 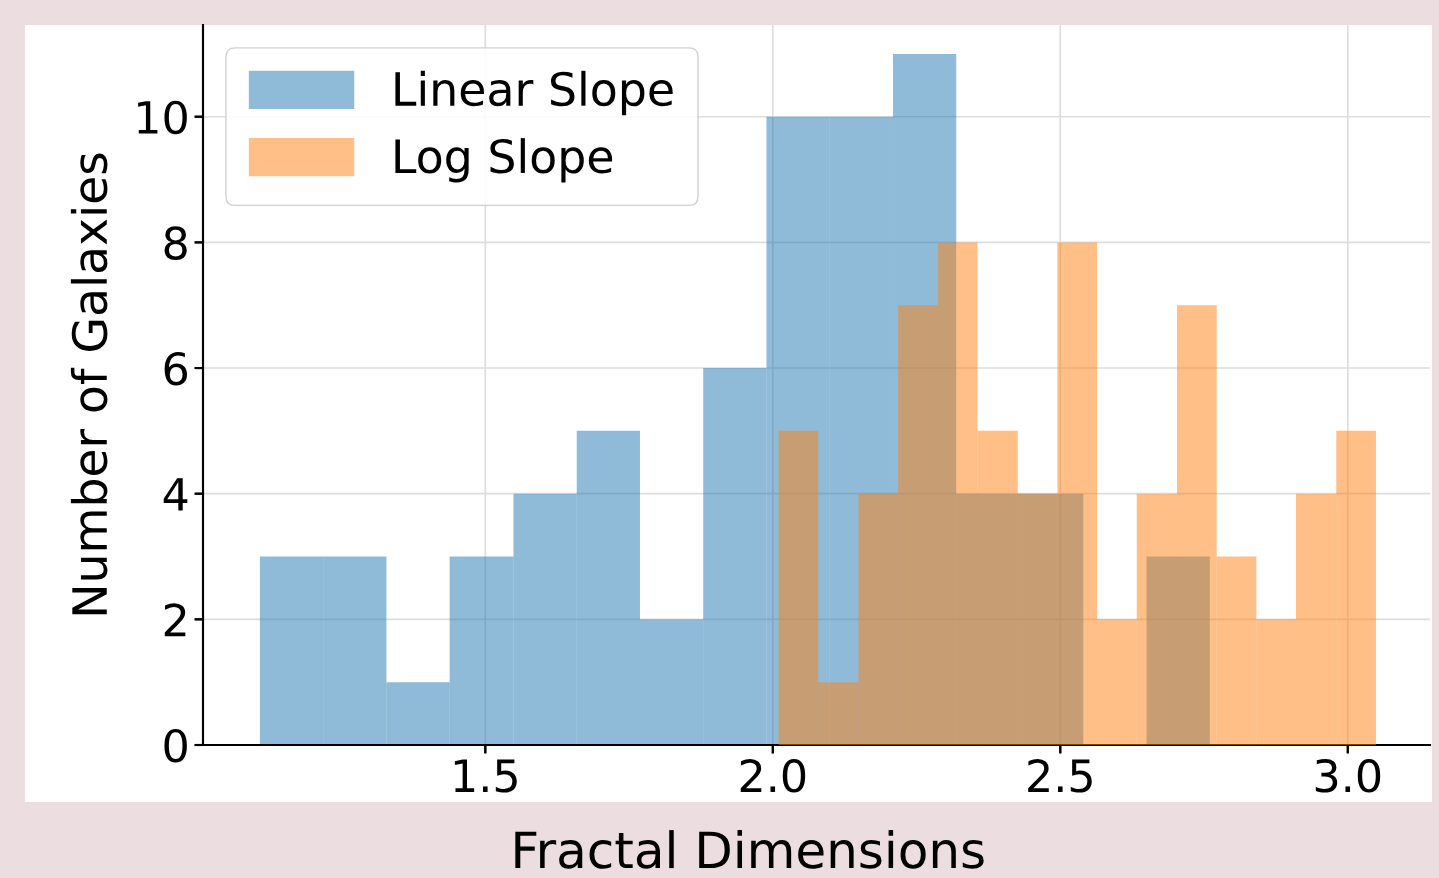 What do you see at coordinates (175, 745) in the screenshot?
I see `y-tick-label: 0` at bounding box center [175, 745].